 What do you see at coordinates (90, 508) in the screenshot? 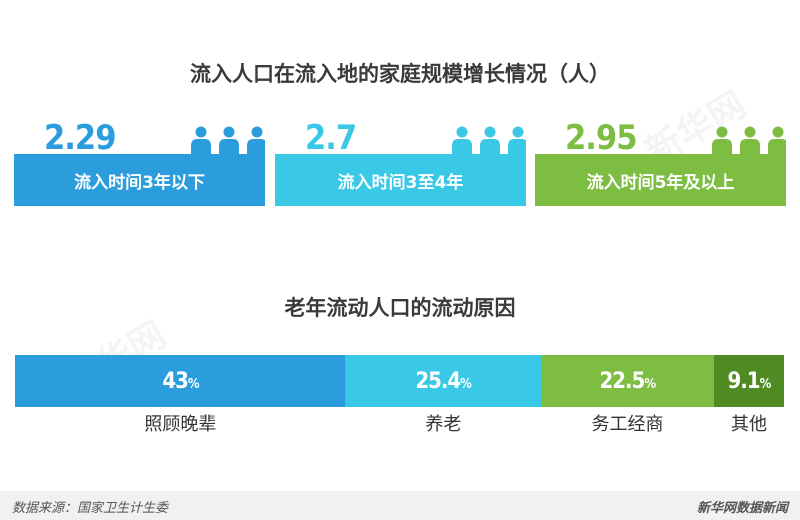
I see `data-source: 数据来源：国家卫生计生委` at bounding box center [90, 508].